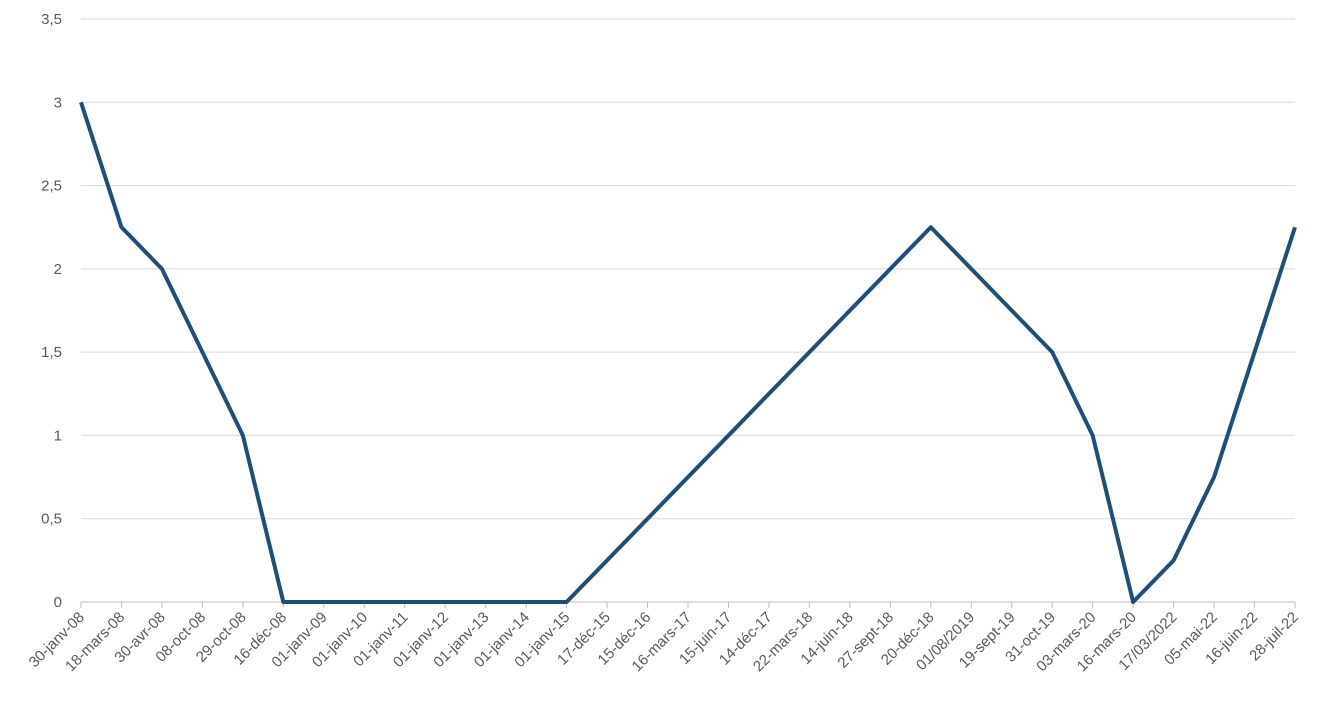 Image resolution: width=1334 pixels, height=706 pixels. Describe the element at coordinates (51, 19) in the screenshot. I see `y-tick-label: 3,5` at that location.